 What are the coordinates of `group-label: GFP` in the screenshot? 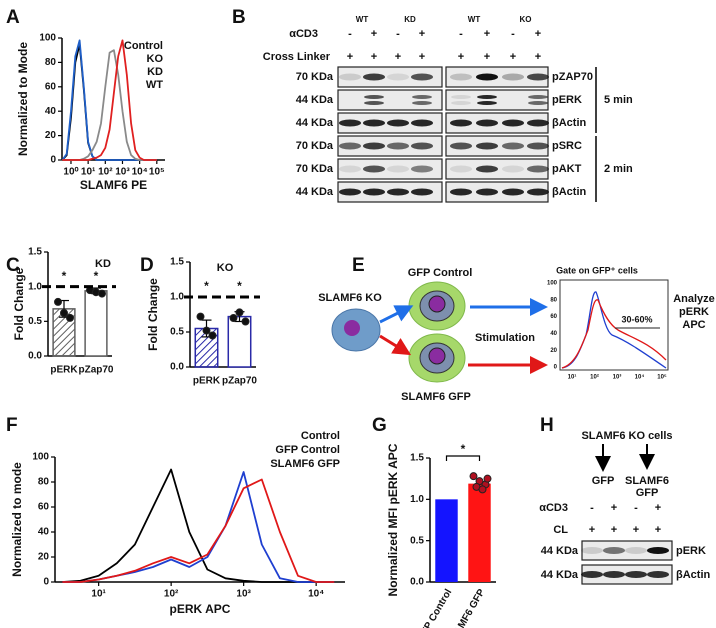 It's located at (603, 481).